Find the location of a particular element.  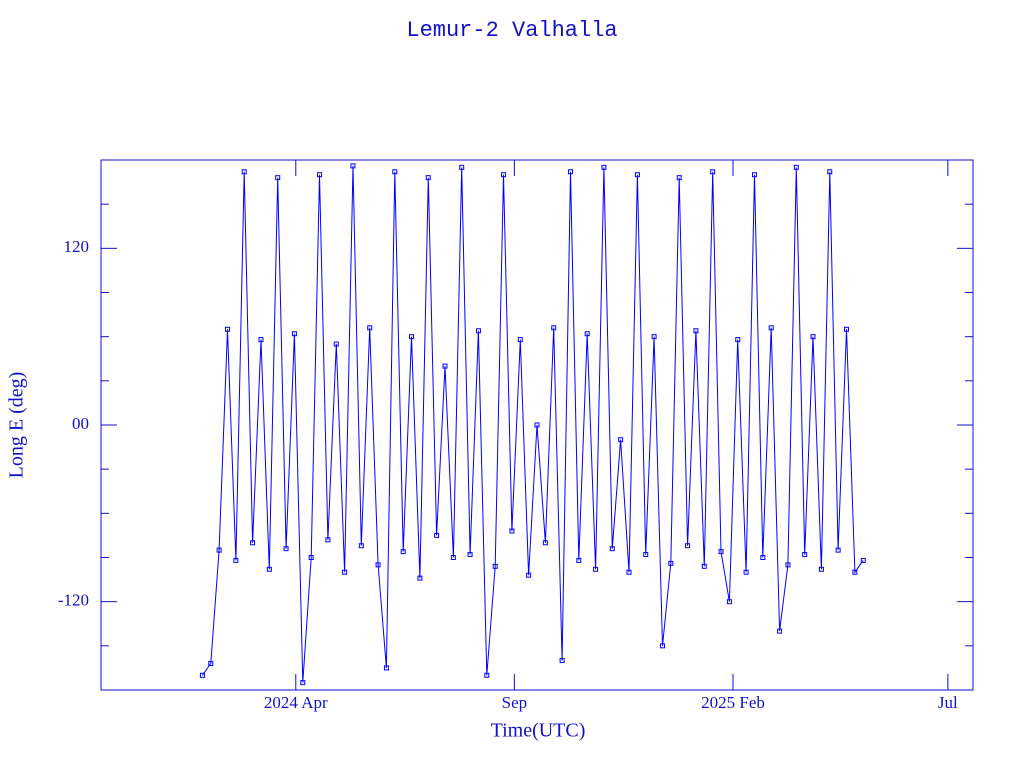

x-tick-label: 2025 Feb is located at coordinates (733, 702).